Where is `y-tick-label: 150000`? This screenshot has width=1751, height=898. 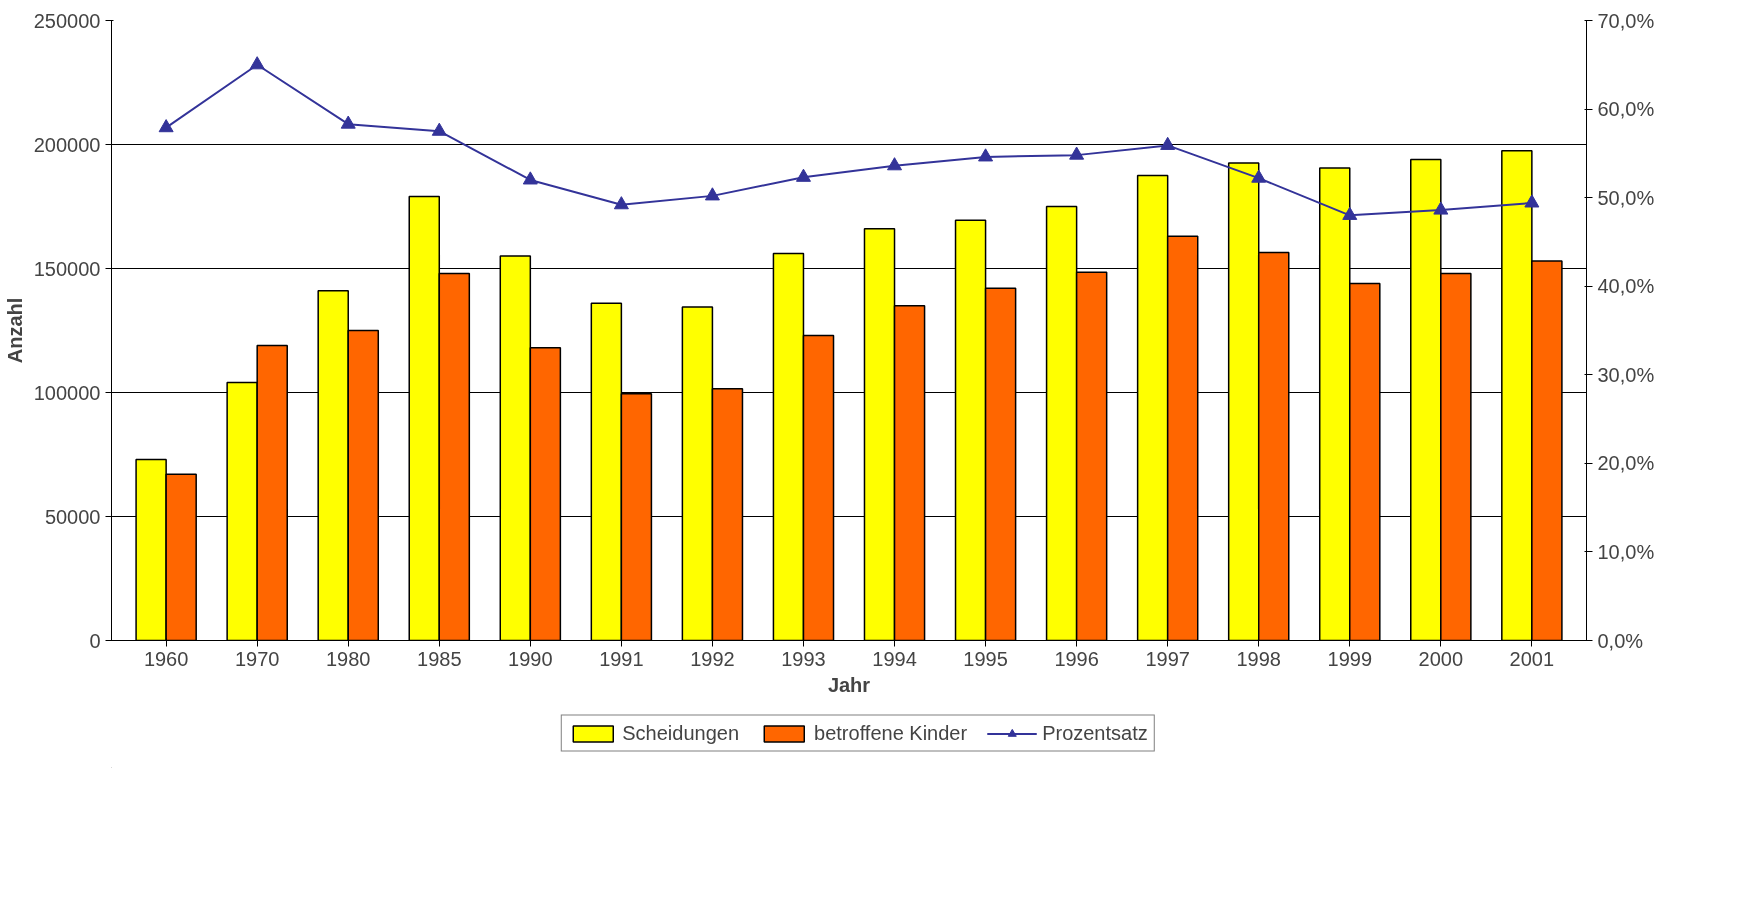 y-tick-label: 150000 is located at coordinates (67, 268).